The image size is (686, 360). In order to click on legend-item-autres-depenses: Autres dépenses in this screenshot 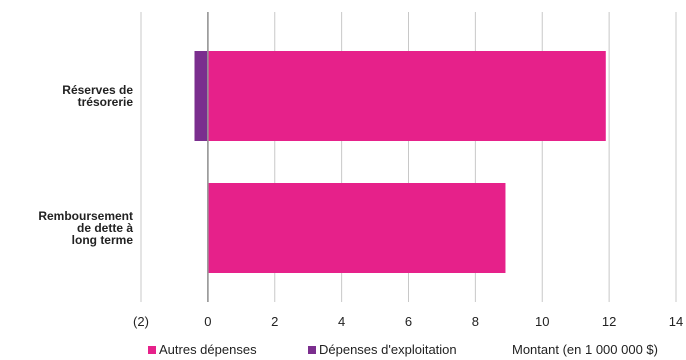, I will do `click(202, 349)`.